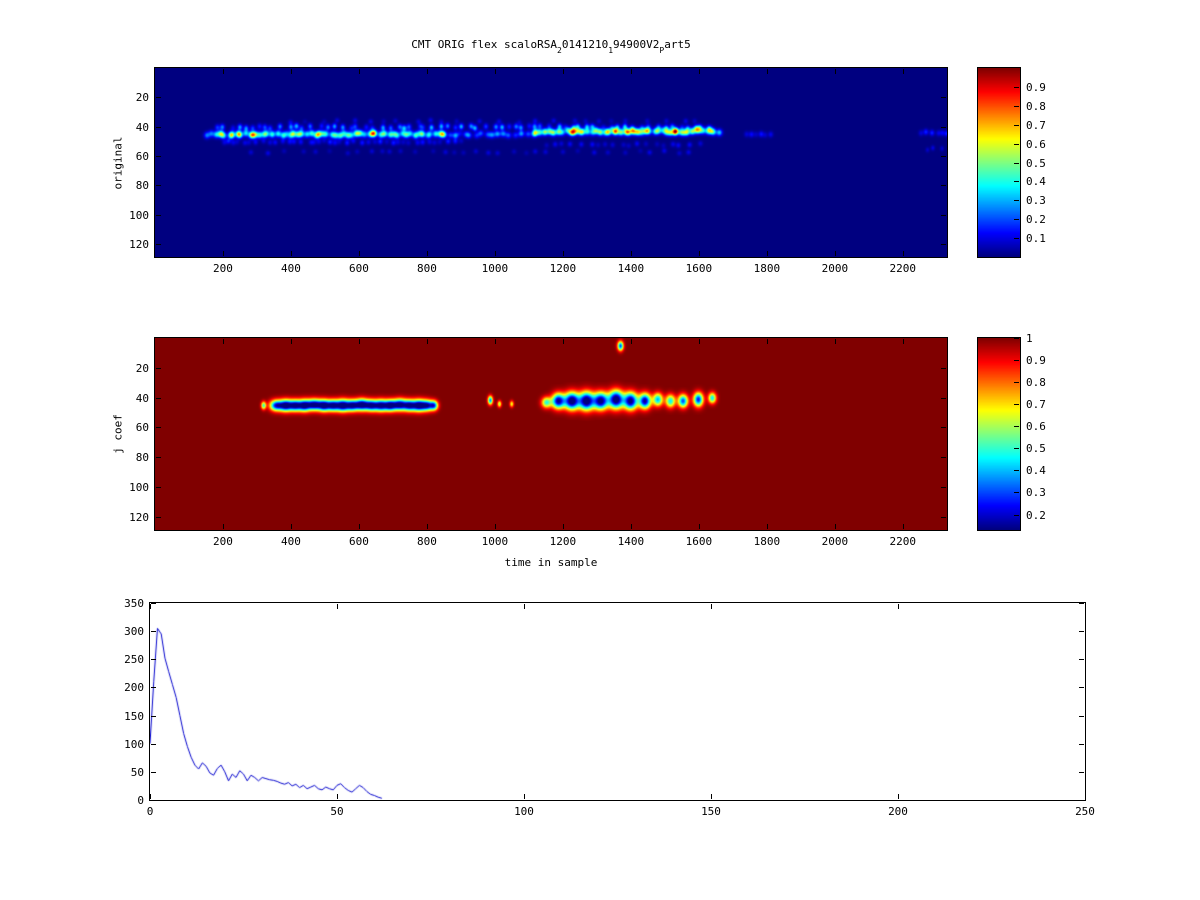  What do you see at coordinates (585, 44) in the screenshot?
I see `title-text: 0141210` at bounding box center [585, 44].